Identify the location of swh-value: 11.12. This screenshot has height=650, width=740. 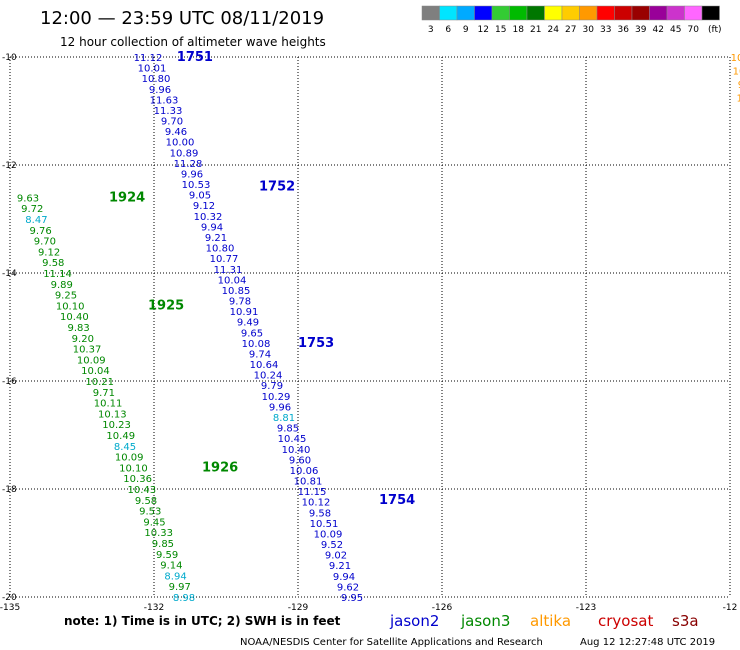
(148, 58).